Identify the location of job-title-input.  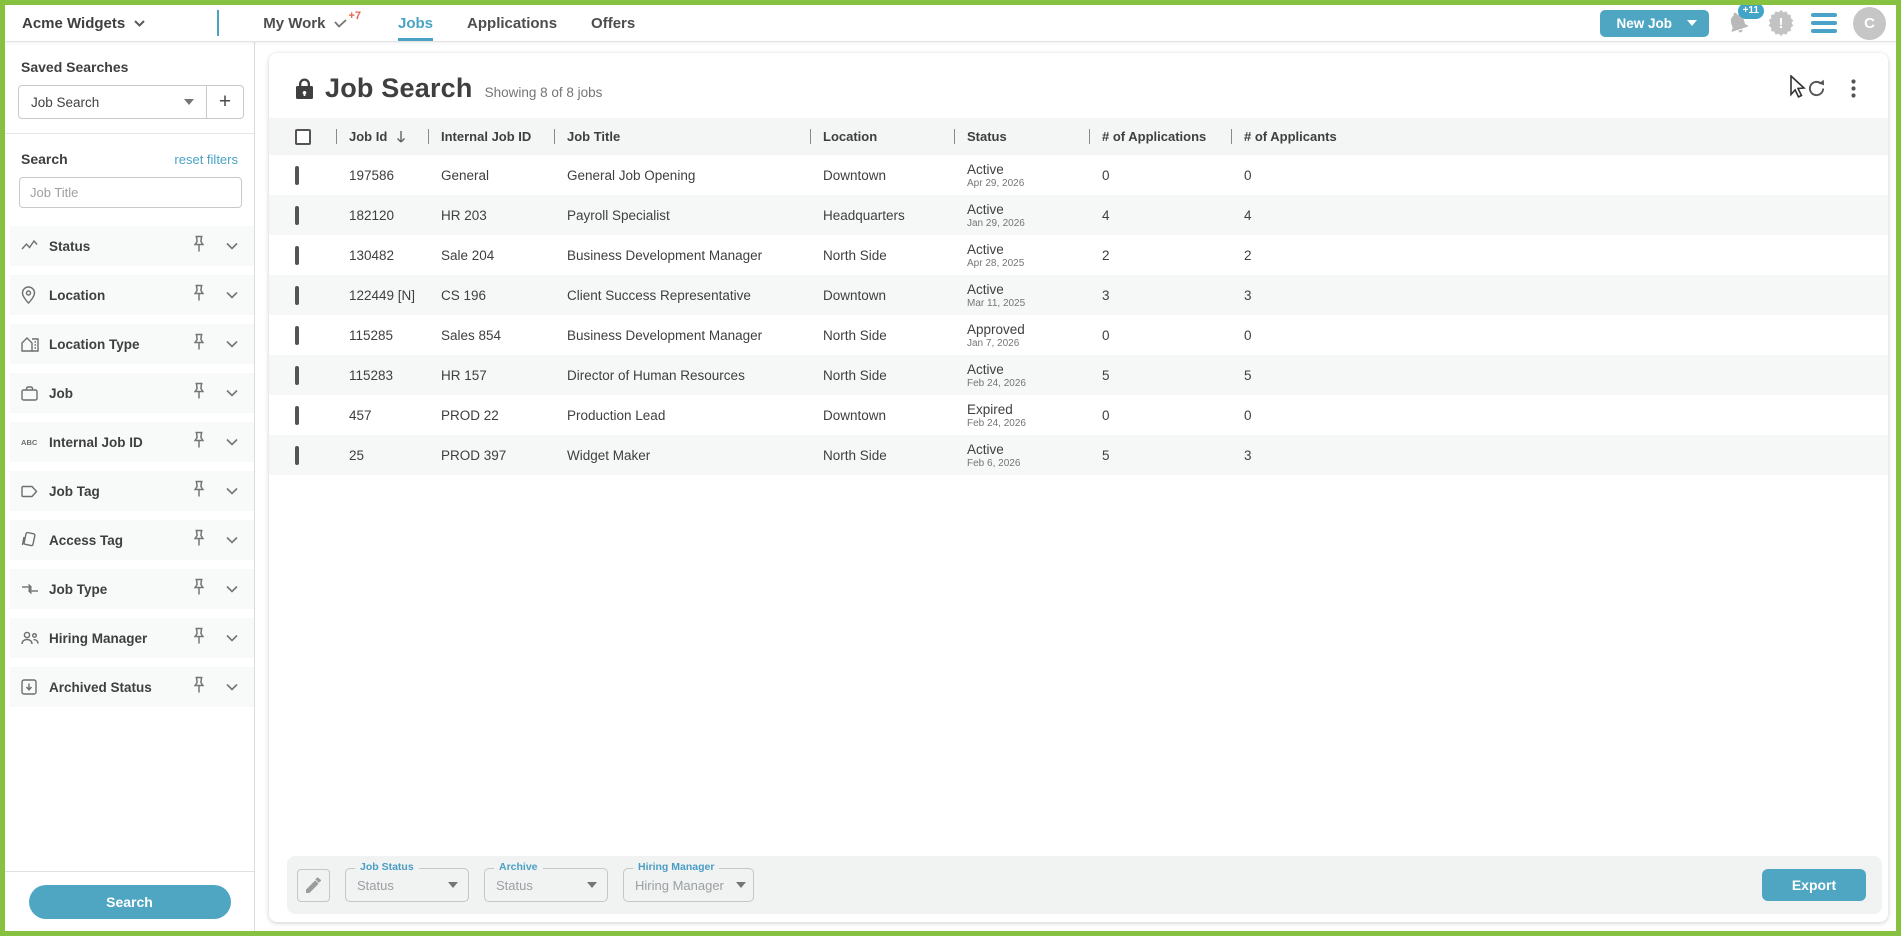
(130, 192).